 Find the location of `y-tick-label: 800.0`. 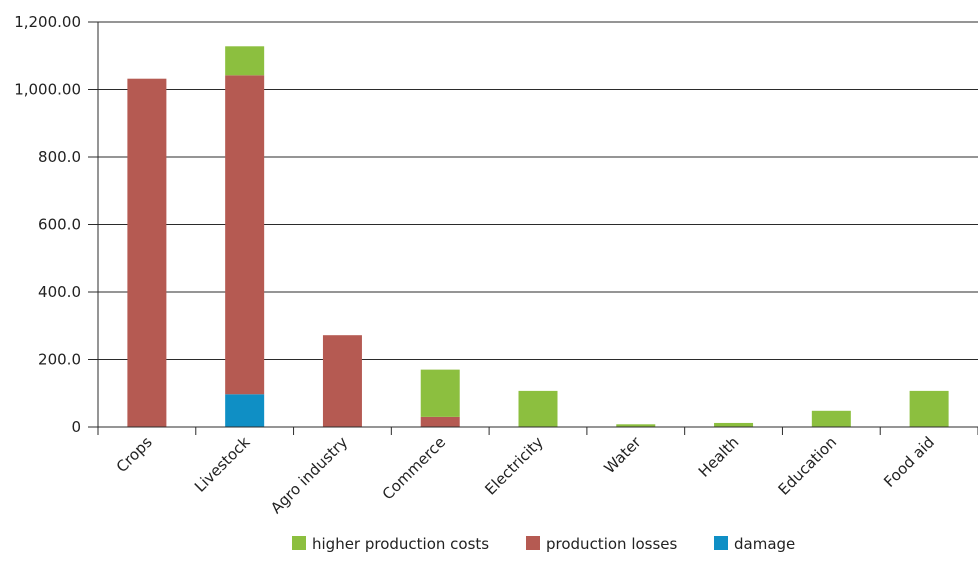

y-tick-label: 800.0 is located at coordinates (59, 157).